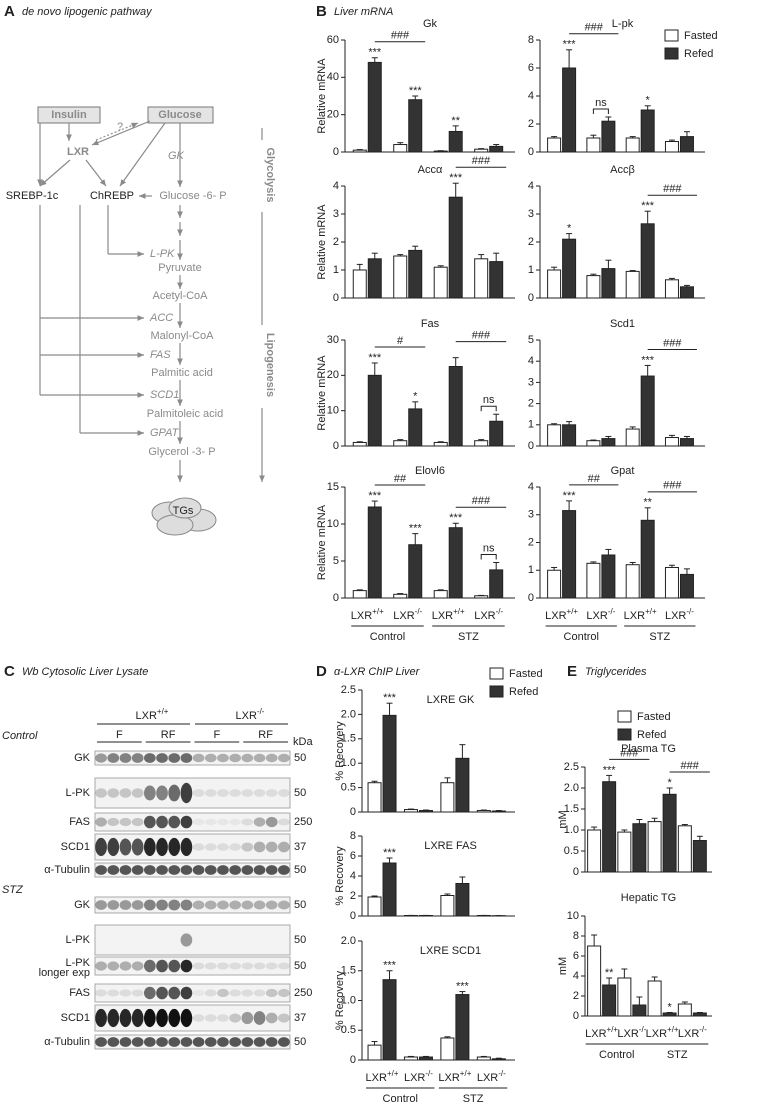 This screenshot has width=759, height=1108. I want to click on side-label: Lipogenesis, so click(270, 365).